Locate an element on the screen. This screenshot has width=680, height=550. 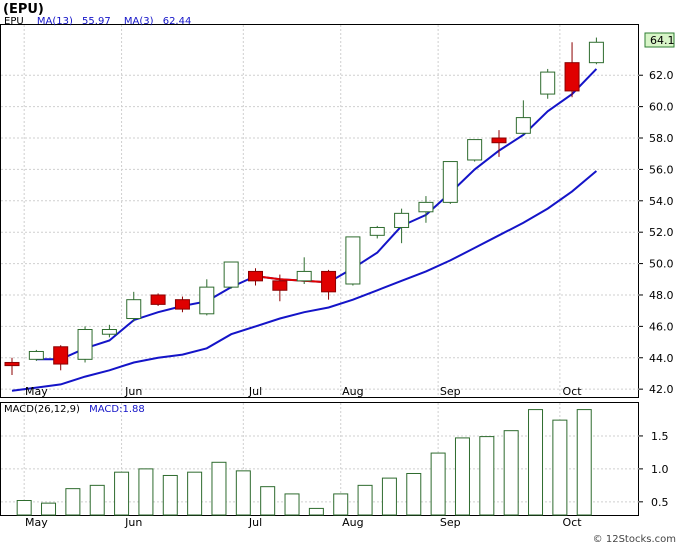
macd-y-axis: 0.5 1.0 1.5 is located at coordinates (654, 469).